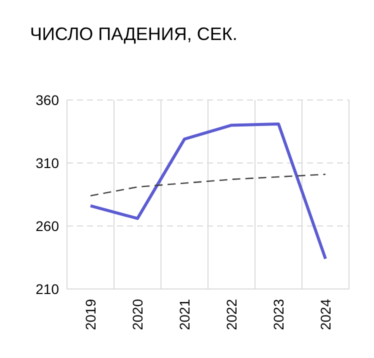 The height and width of the screenshot is (358, 374). What do you see at coordinates (48, 226) in the screenshot?
I see `y-tick-label: 260` at bounding box center [48, 226].